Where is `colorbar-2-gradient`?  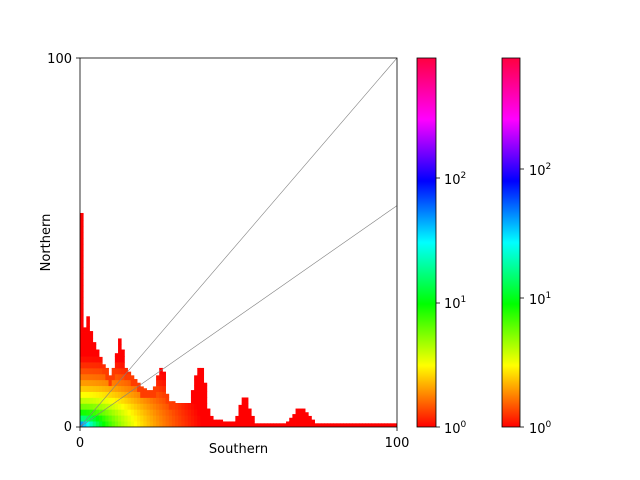 colorbar-2-gradient is located at coordinates (511, 242).